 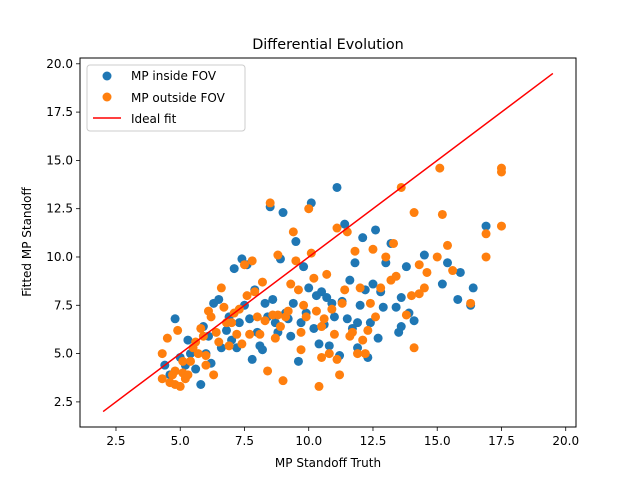 What do you see at coordinates (63, 402) in the screenshot?
I see `y-tick-label: 2.5` at bounding box center [63, 402].